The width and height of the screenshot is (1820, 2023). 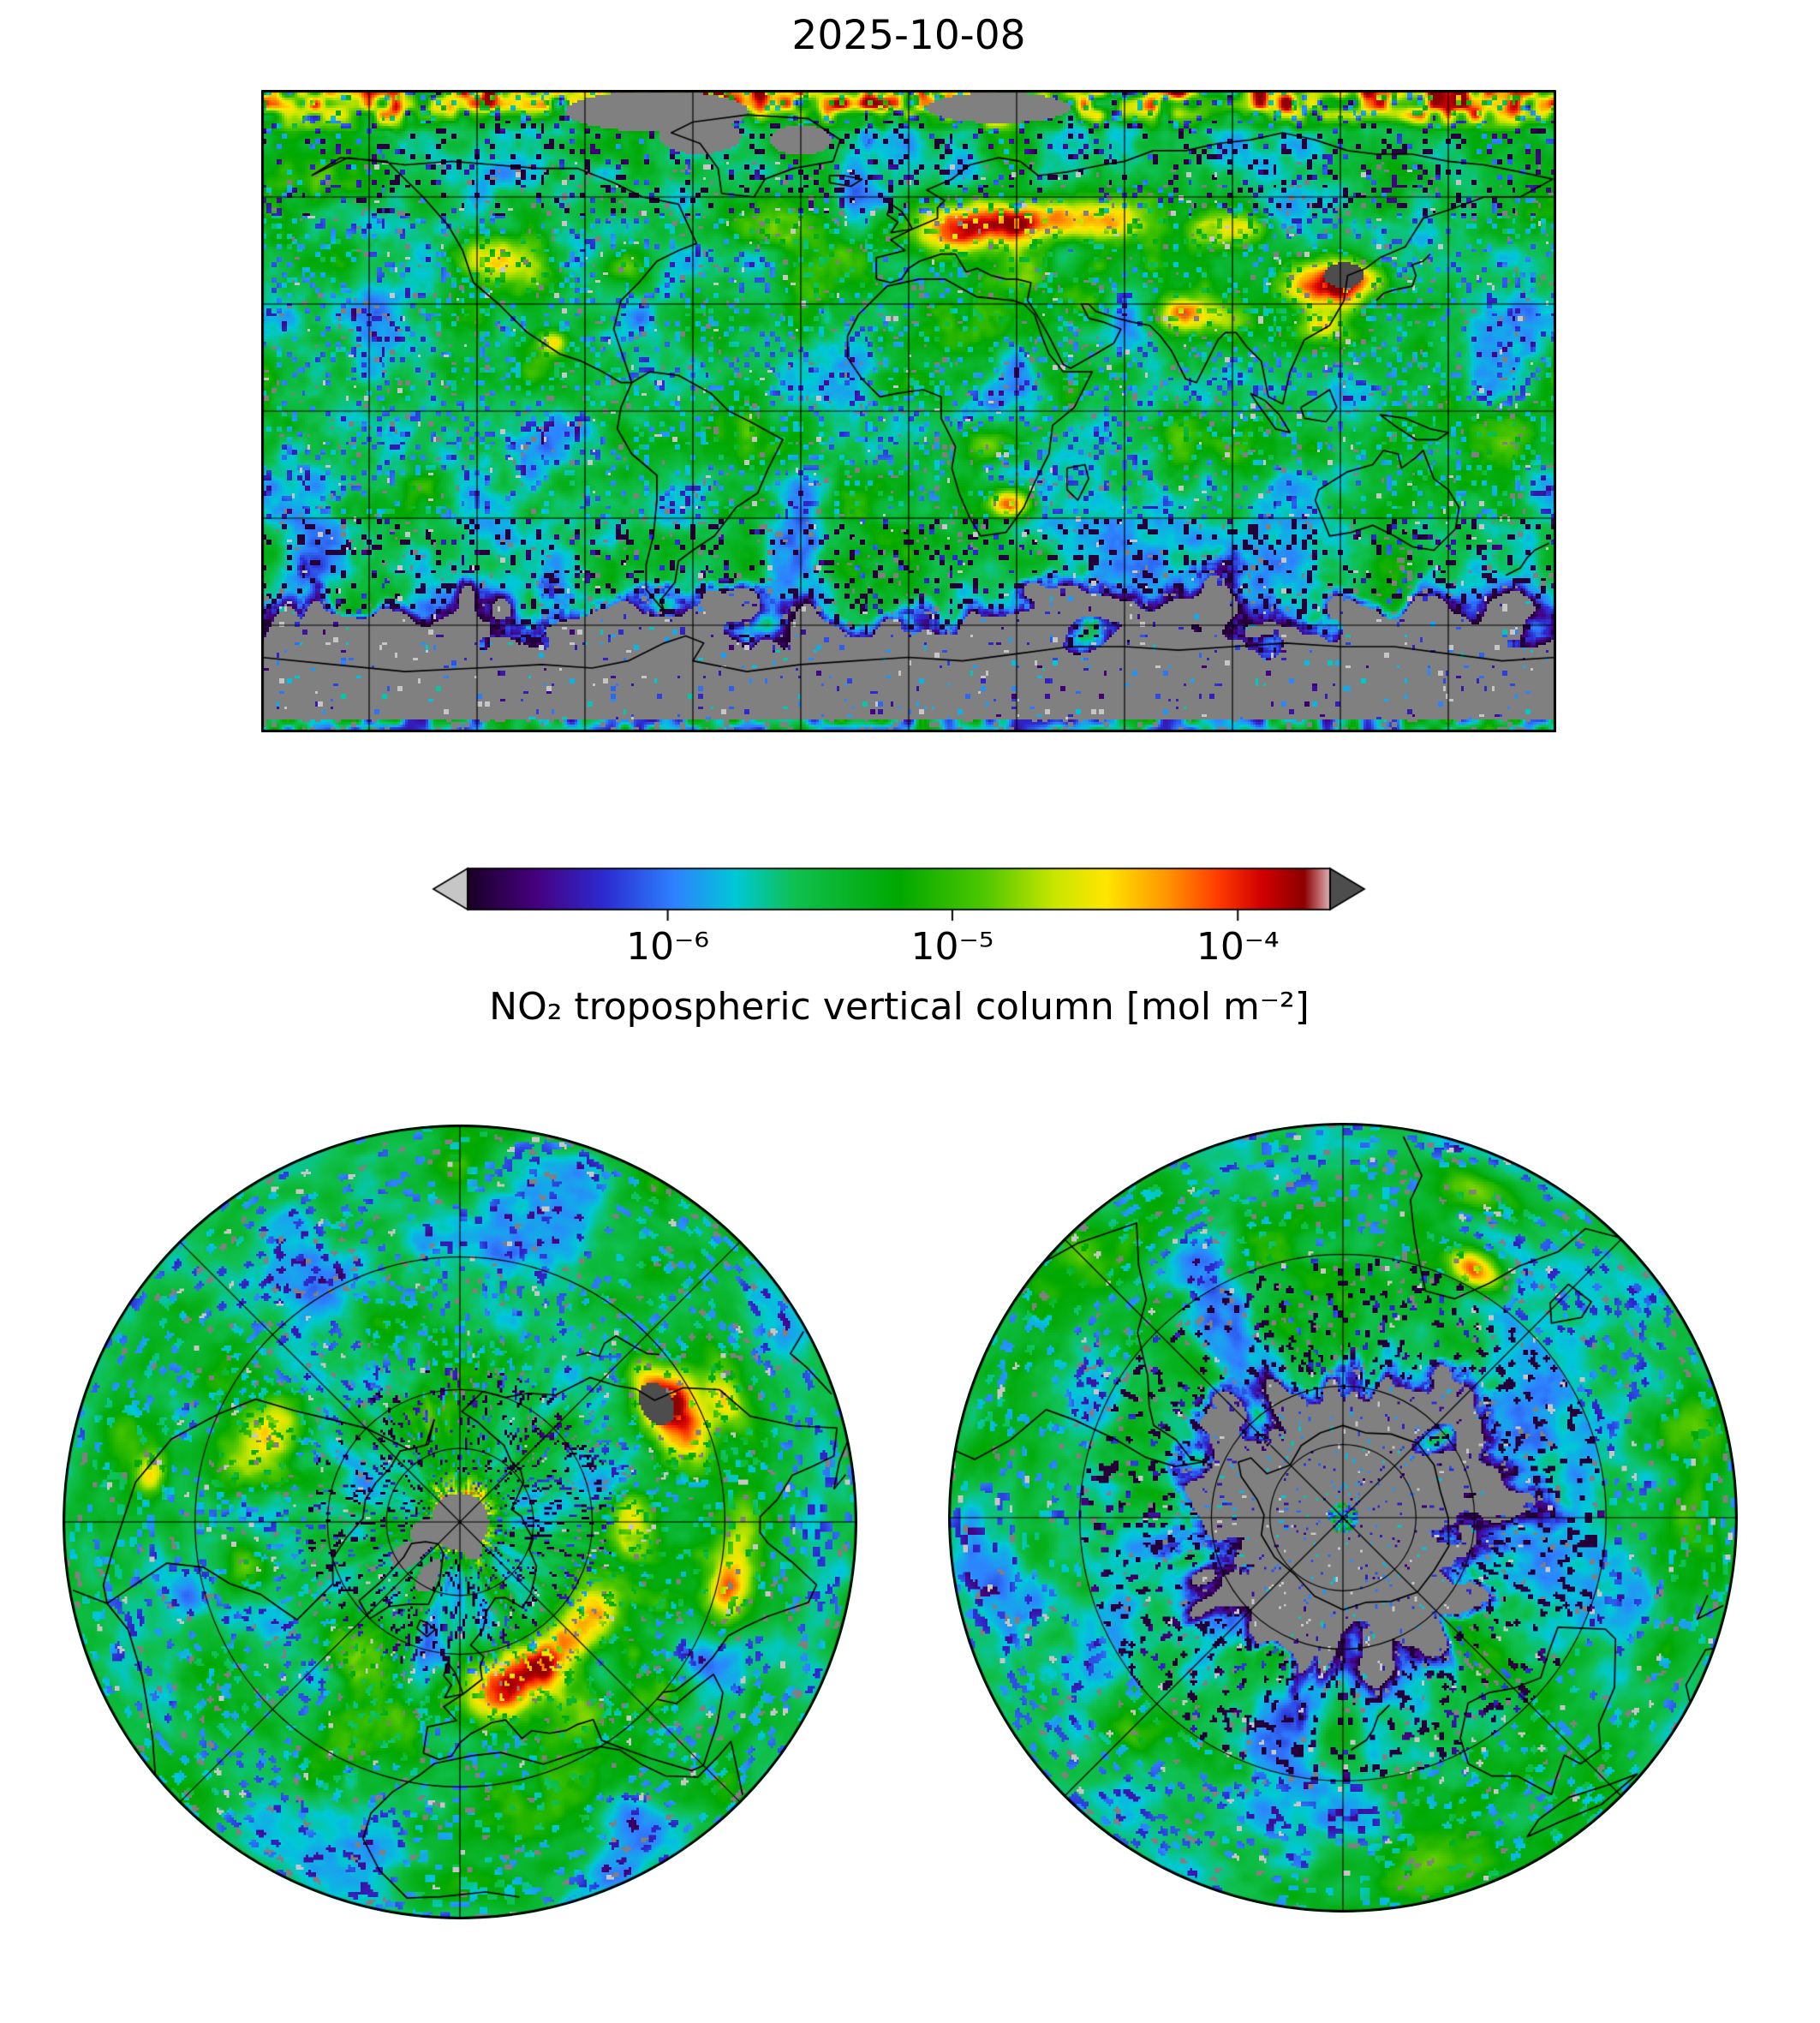 I want to click on colorbar-tick-label-1: 10⁻⁵, so click(x=952, y=947).